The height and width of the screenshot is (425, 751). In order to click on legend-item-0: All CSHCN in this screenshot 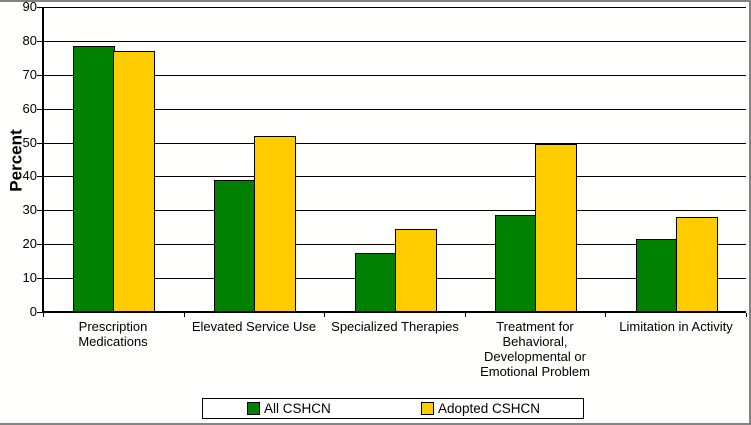, I will do `click(289, 408)`.